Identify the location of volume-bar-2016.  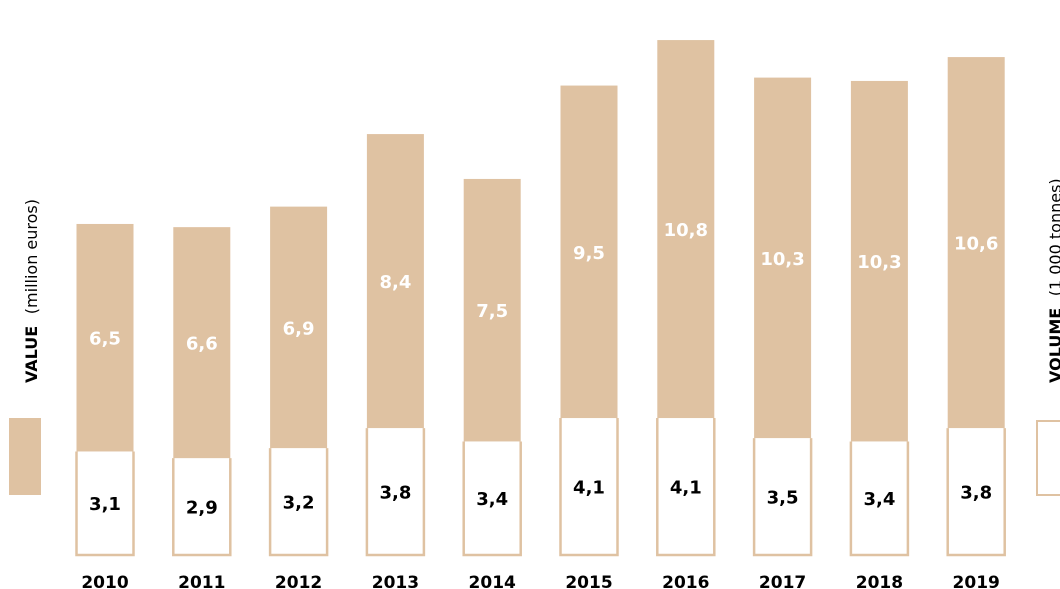
(686, 487).